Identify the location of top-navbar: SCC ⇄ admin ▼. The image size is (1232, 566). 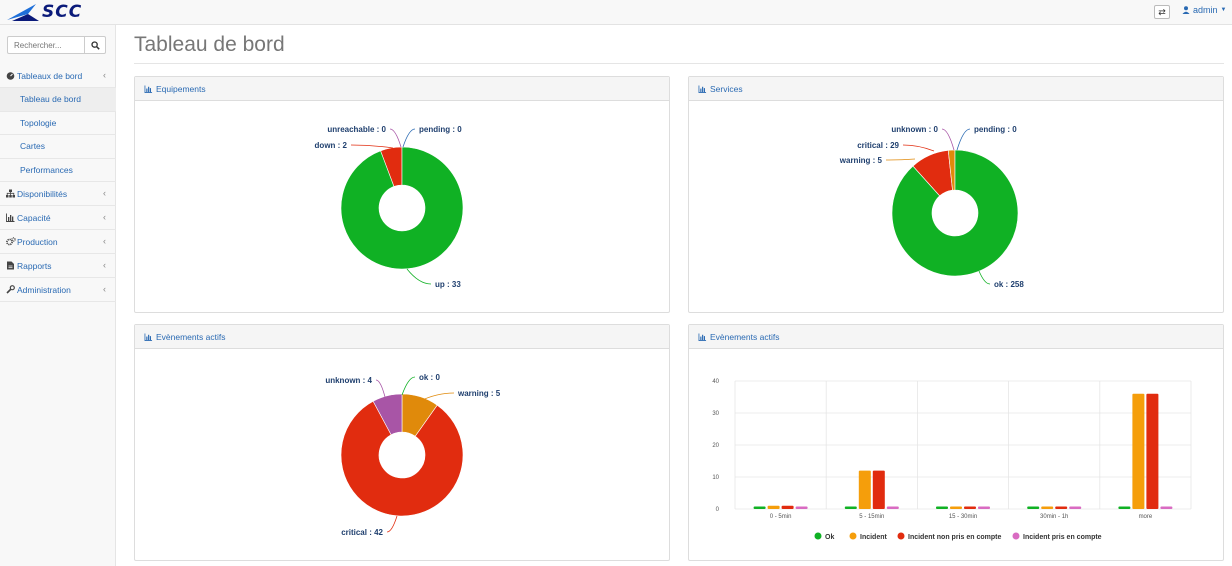
(616, 12).